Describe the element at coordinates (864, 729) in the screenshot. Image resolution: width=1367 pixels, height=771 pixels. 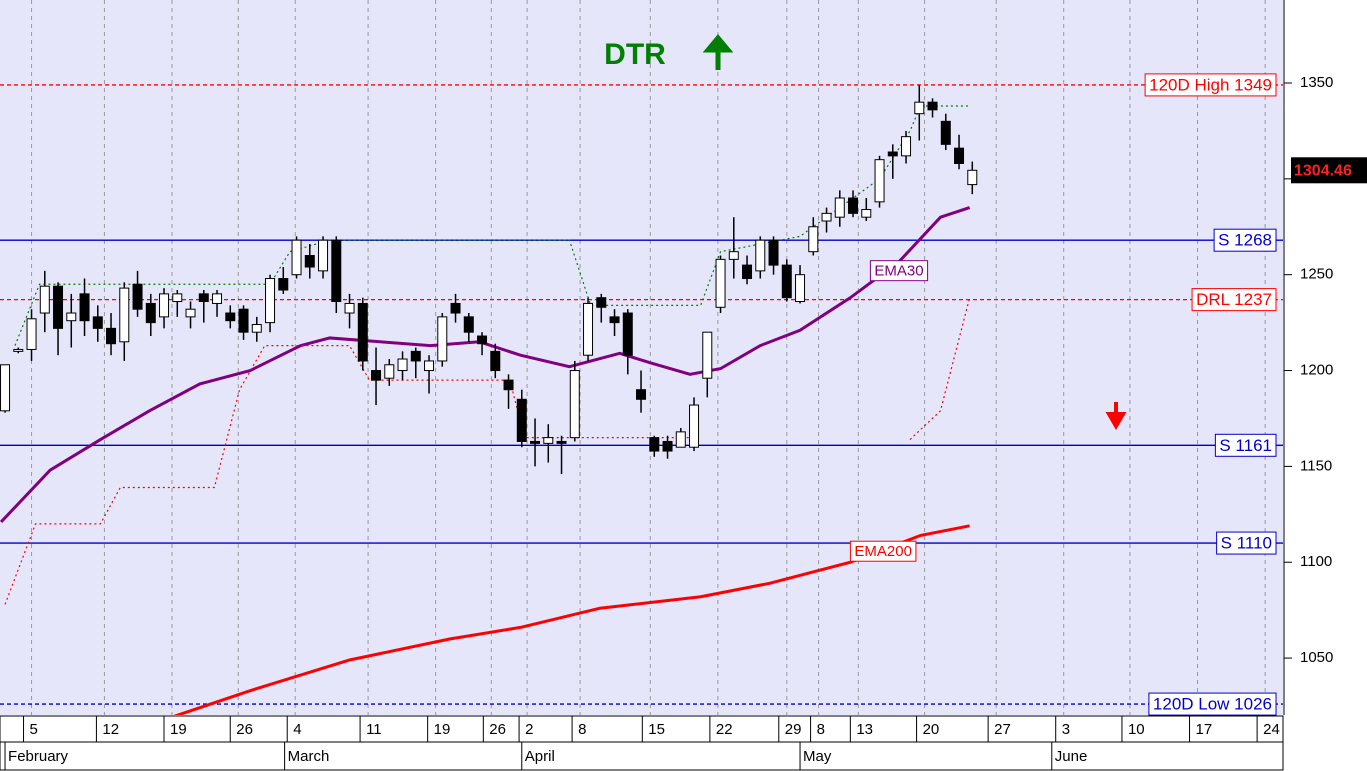
I see `x-tick-label: 13` at that location.